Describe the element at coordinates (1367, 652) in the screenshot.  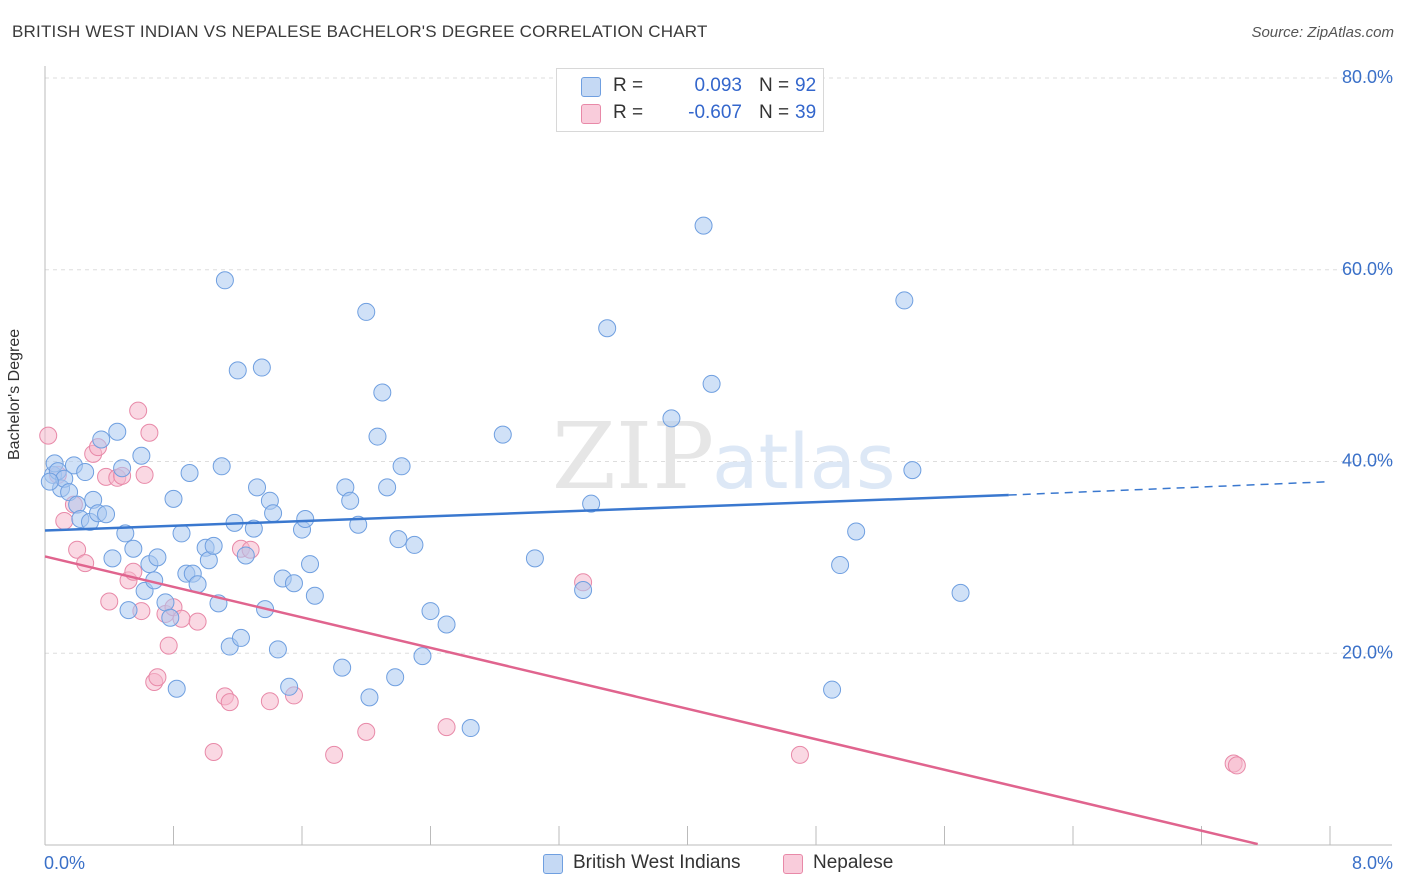
I see `y-tick-label: 20.0%` at that location.